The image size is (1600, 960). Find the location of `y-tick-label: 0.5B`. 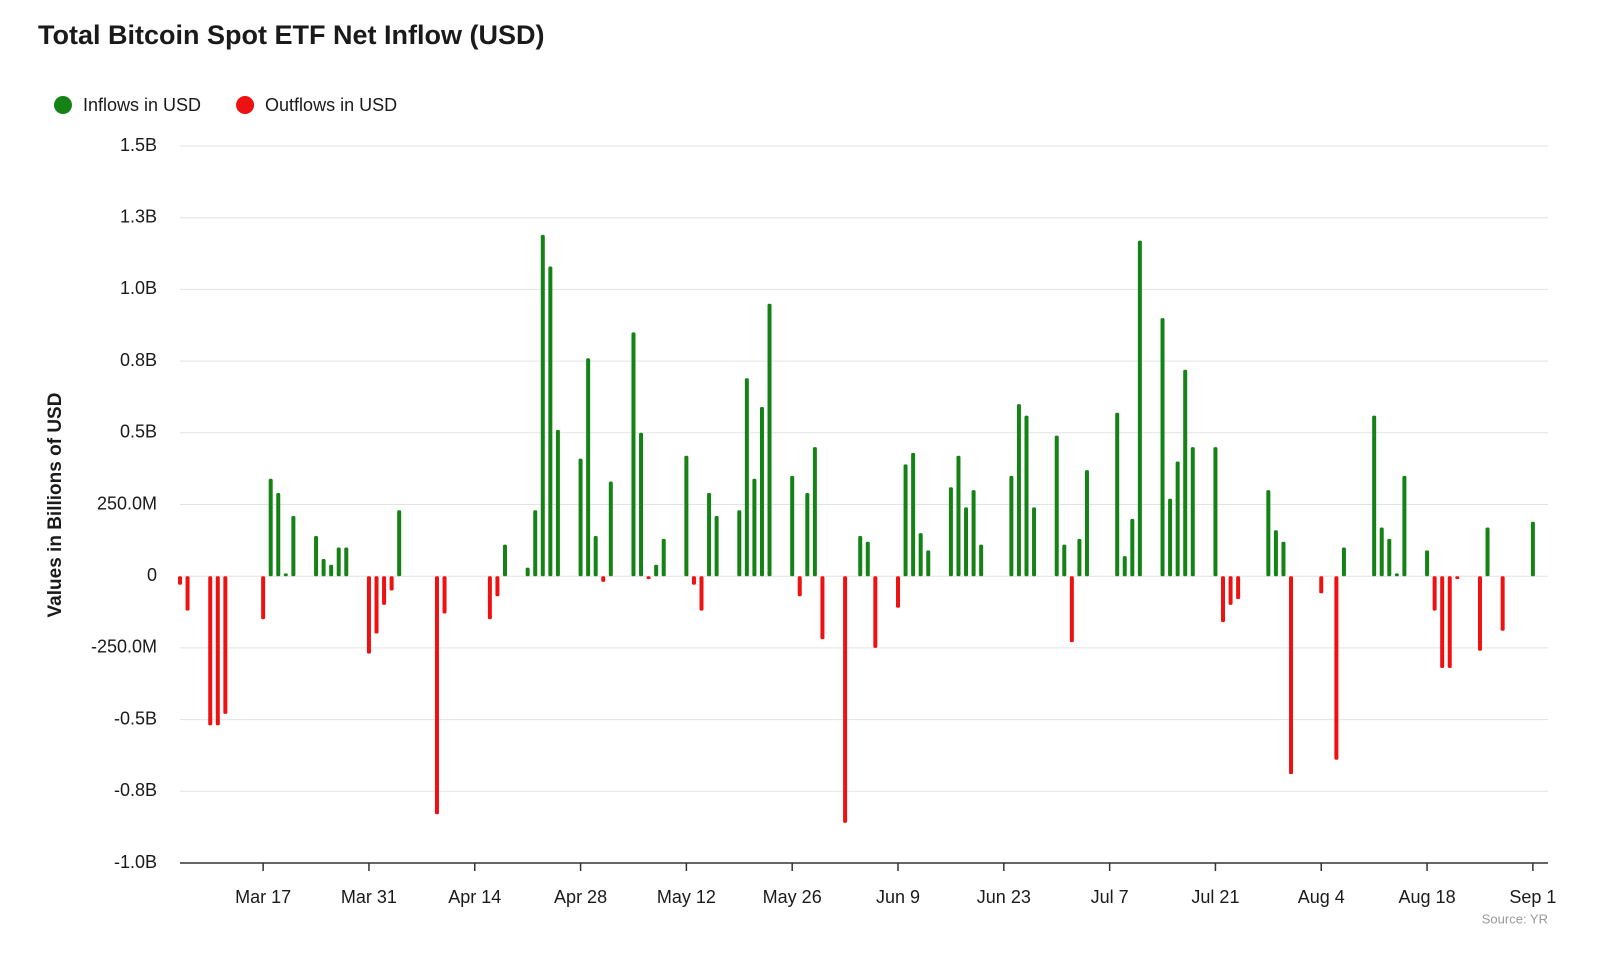

y-tick-label: 0.5B is located at coordinates (138, 432).